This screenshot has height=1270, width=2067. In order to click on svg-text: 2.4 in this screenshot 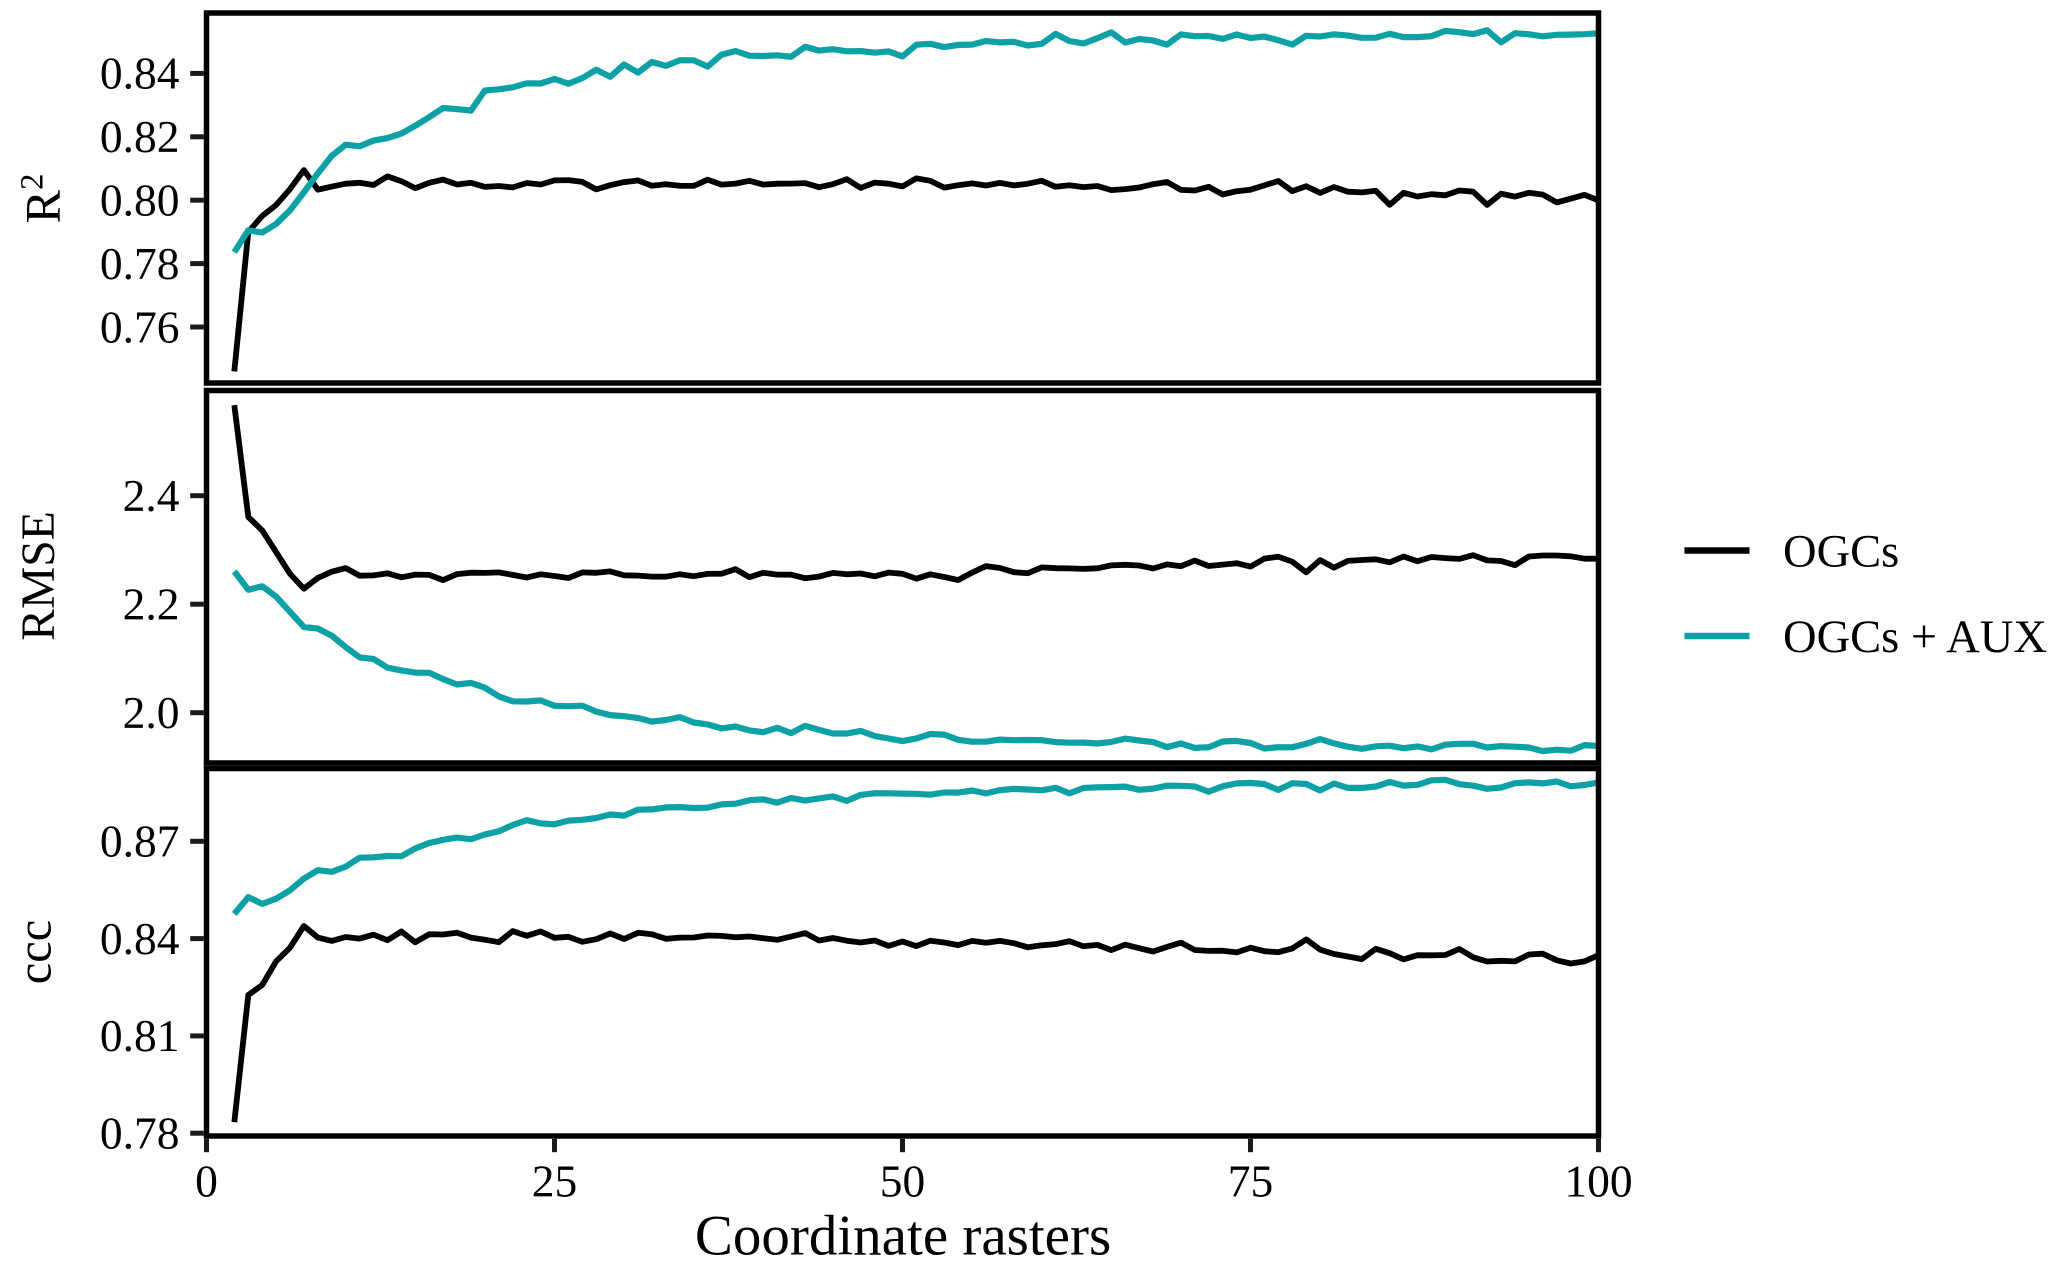, I will do `click(151, 495)`.